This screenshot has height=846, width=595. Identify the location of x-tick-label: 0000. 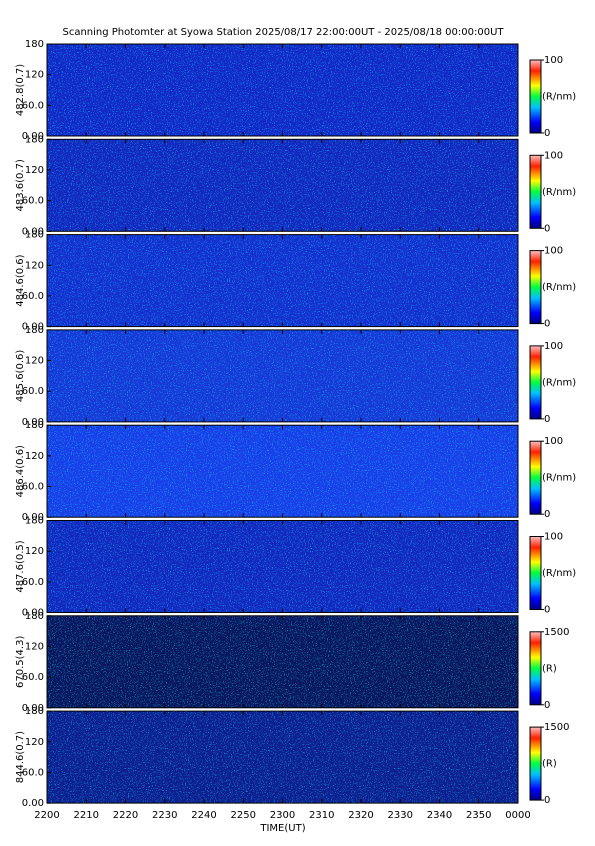
(517, 815).